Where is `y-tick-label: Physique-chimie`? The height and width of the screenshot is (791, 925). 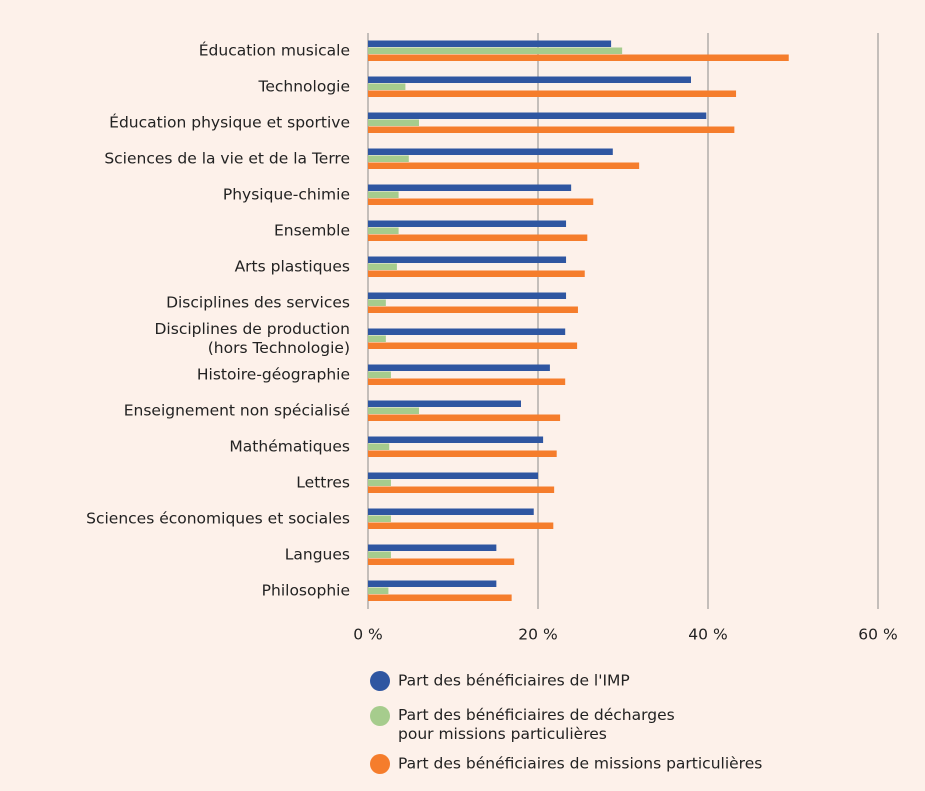
y-tick-label: Physique-chimie is located at coordinates (286, 194).